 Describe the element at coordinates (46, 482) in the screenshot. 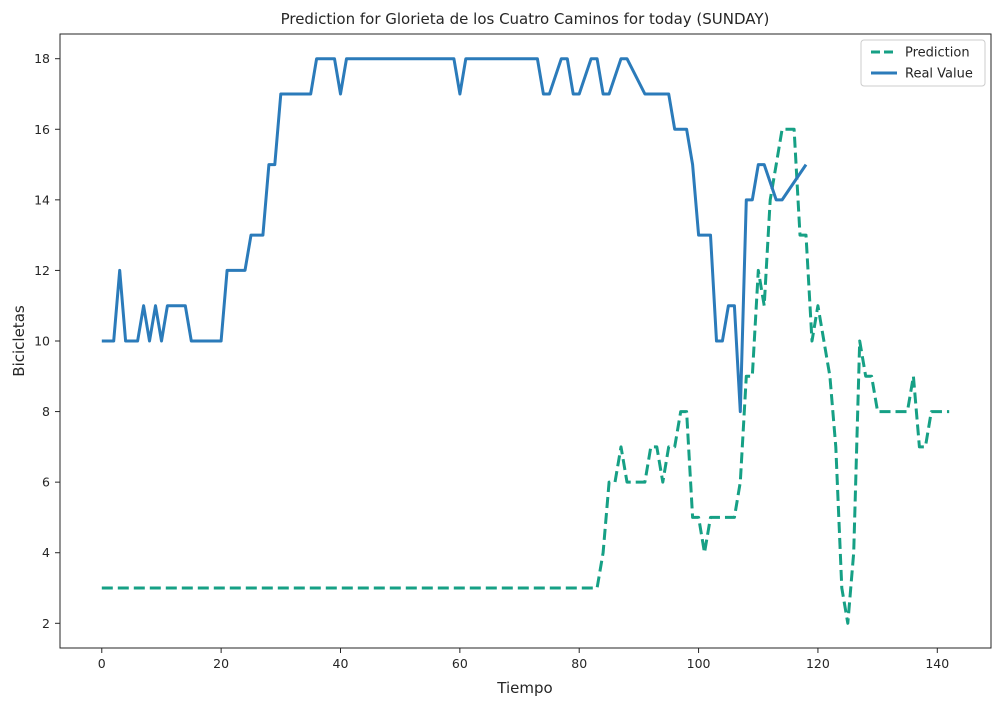

I see `y-tick-label-6: 6` at that location.